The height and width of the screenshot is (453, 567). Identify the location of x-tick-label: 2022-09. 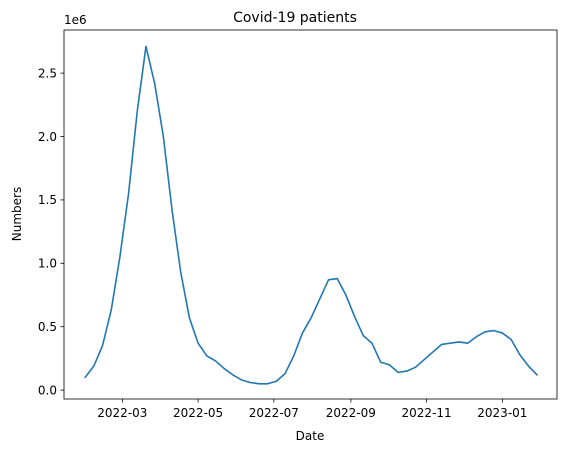
(351, 413).